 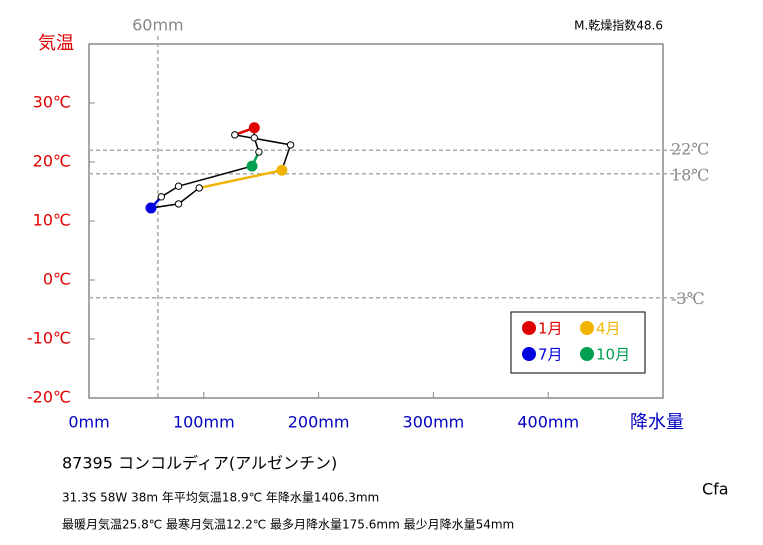 I want to click on legend-label: 1月, so click(x=550, y=329).